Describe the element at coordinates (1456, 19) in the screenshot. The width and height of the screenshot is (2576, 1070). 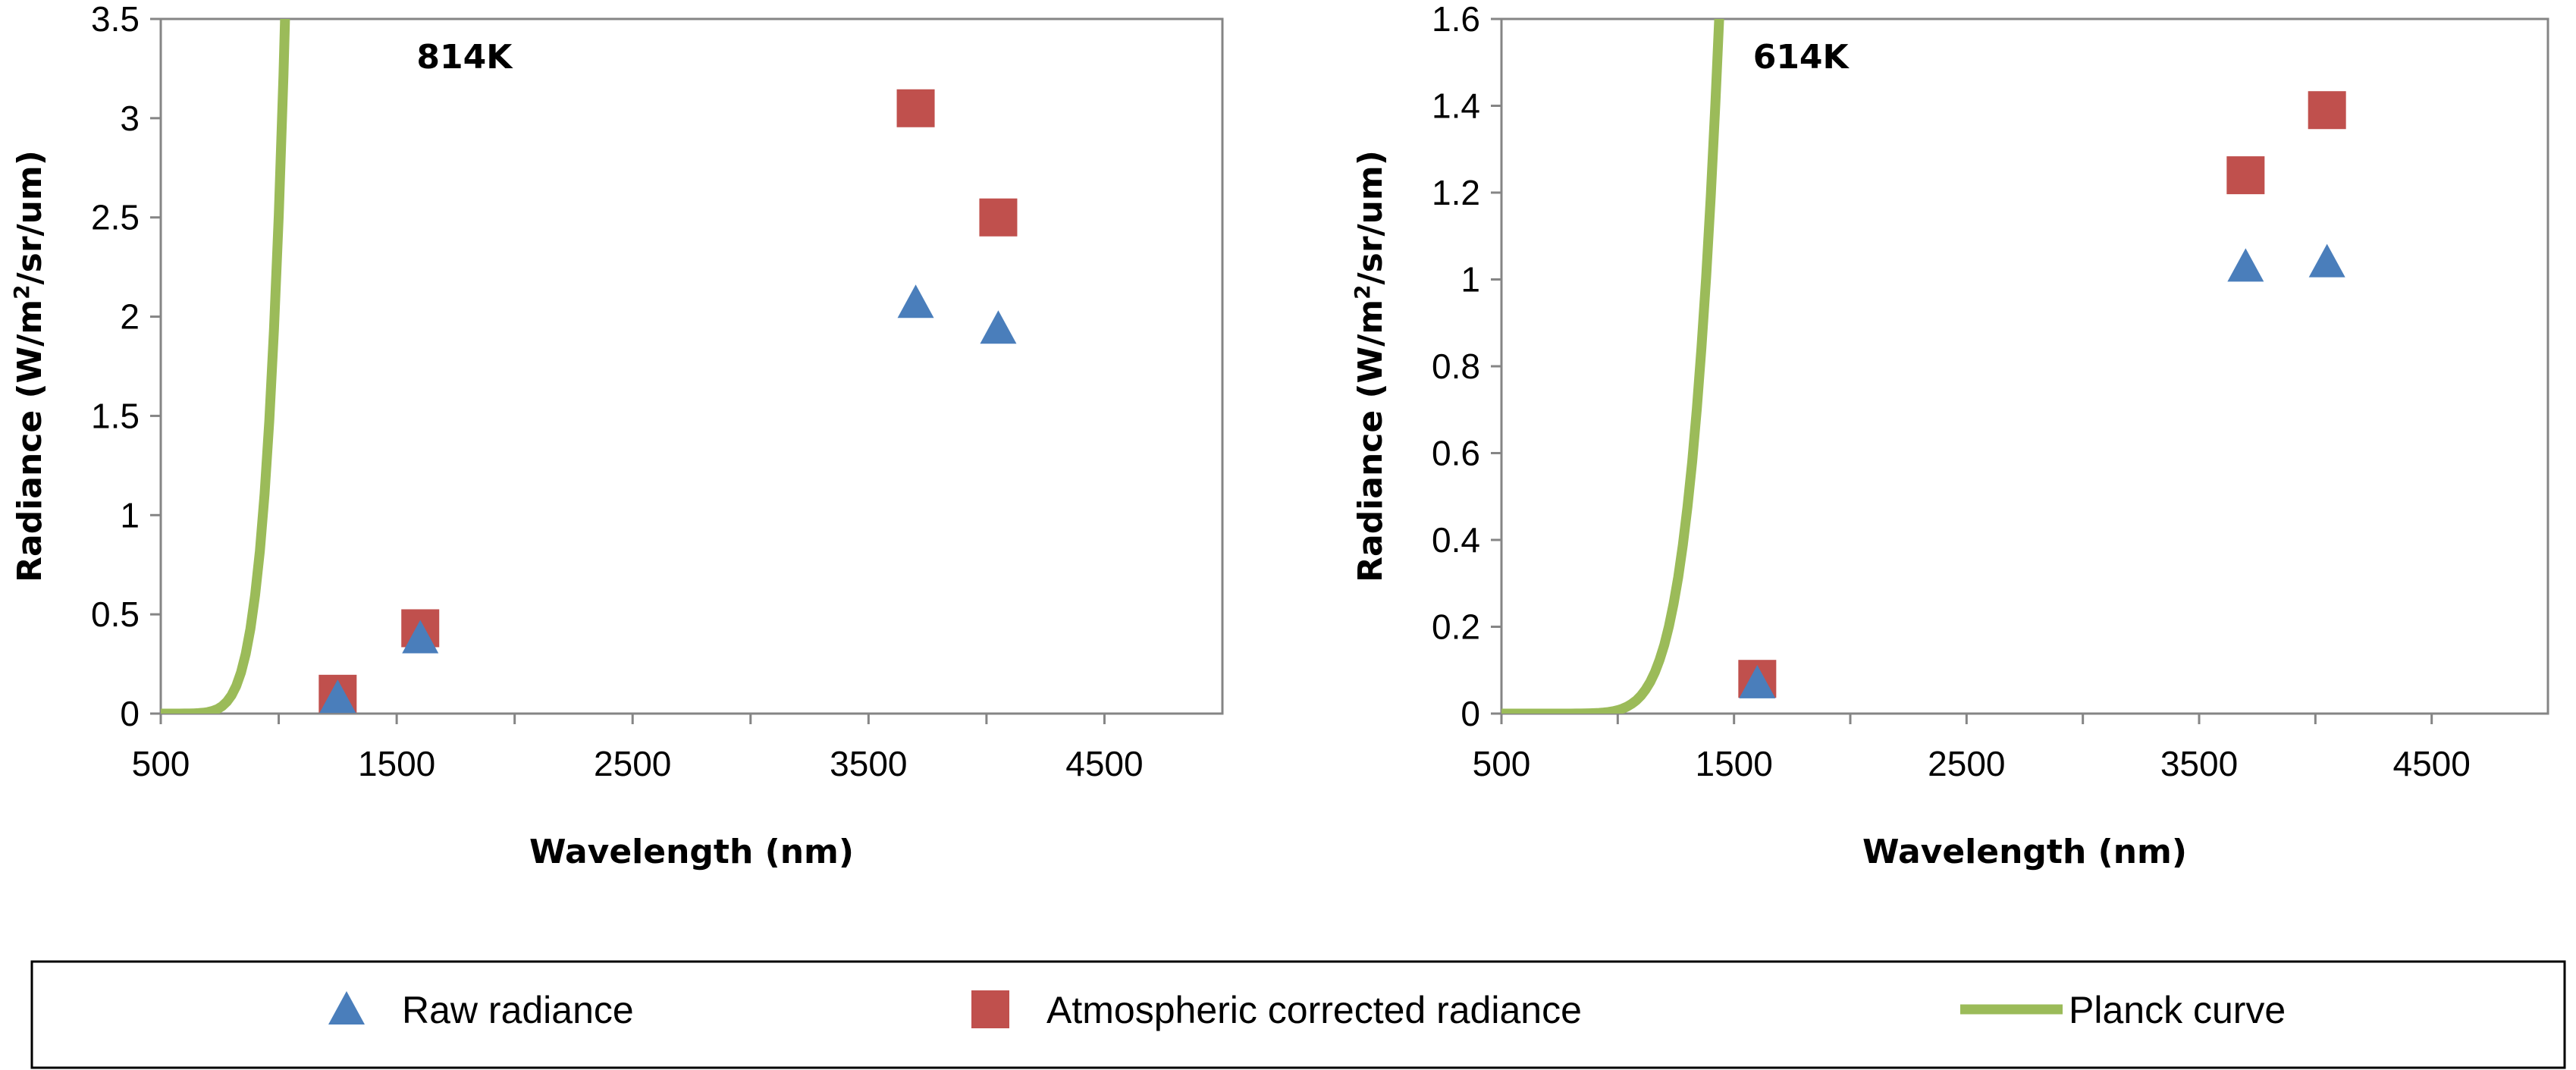
I see `y-tick-label: 1.6` at that location.